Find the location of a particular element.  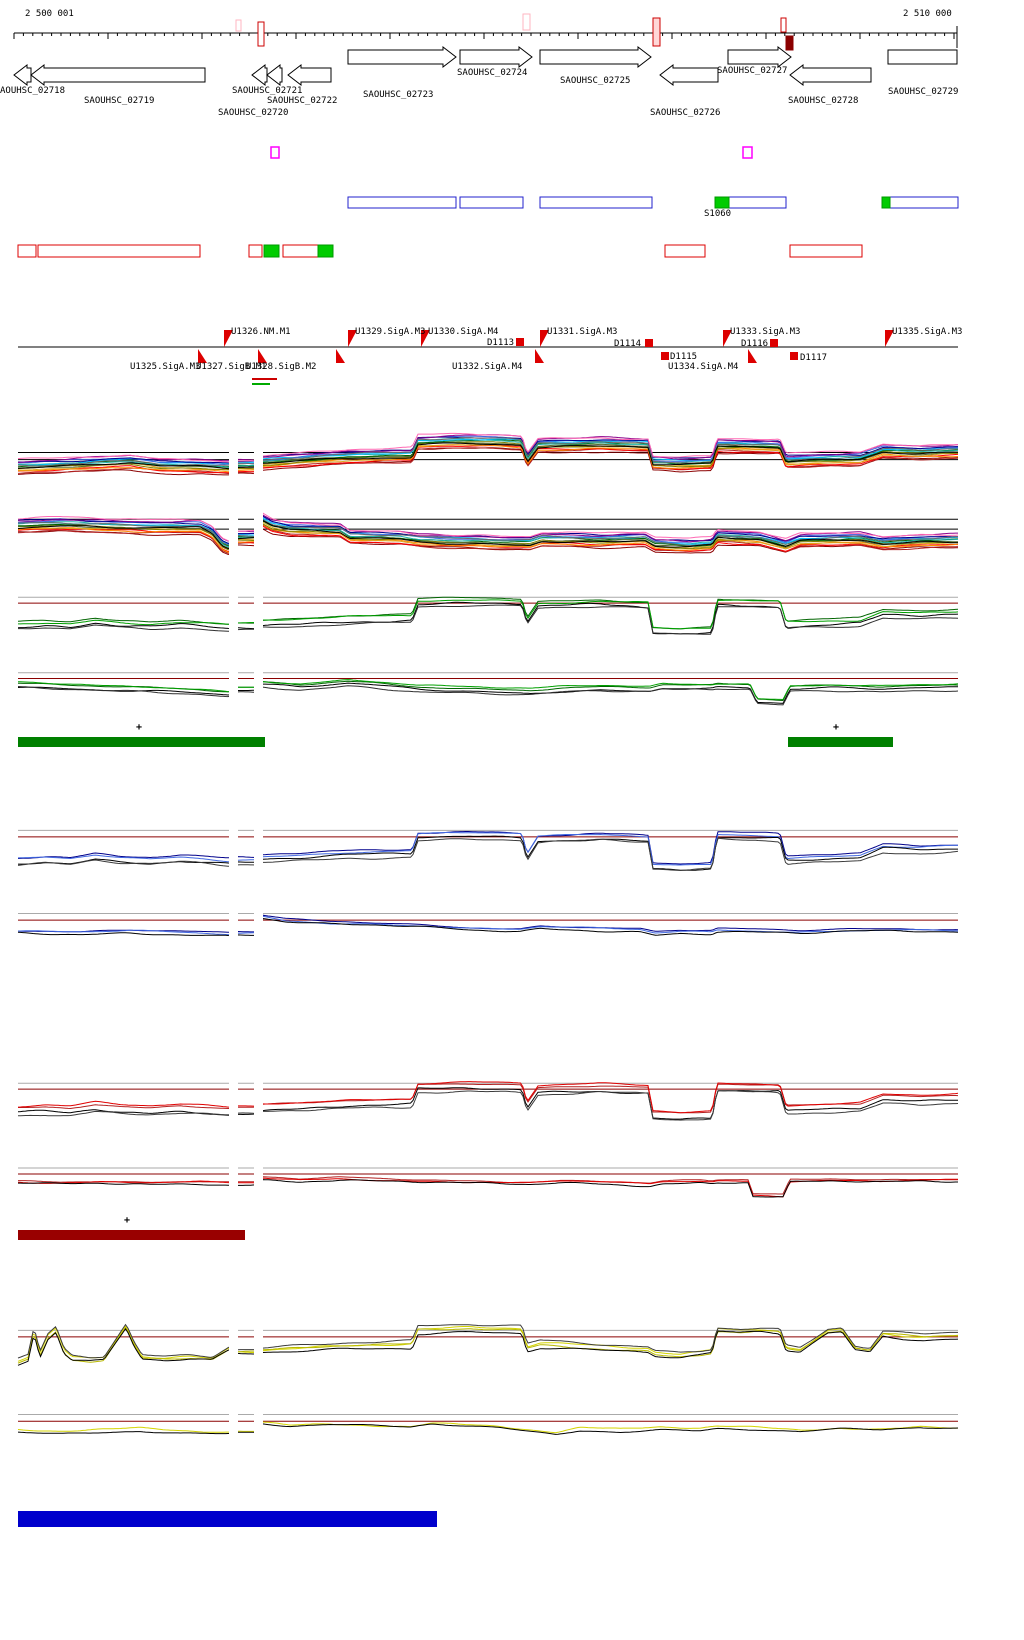

enriched-region-bar-red is located at coordinates (131, 1235).